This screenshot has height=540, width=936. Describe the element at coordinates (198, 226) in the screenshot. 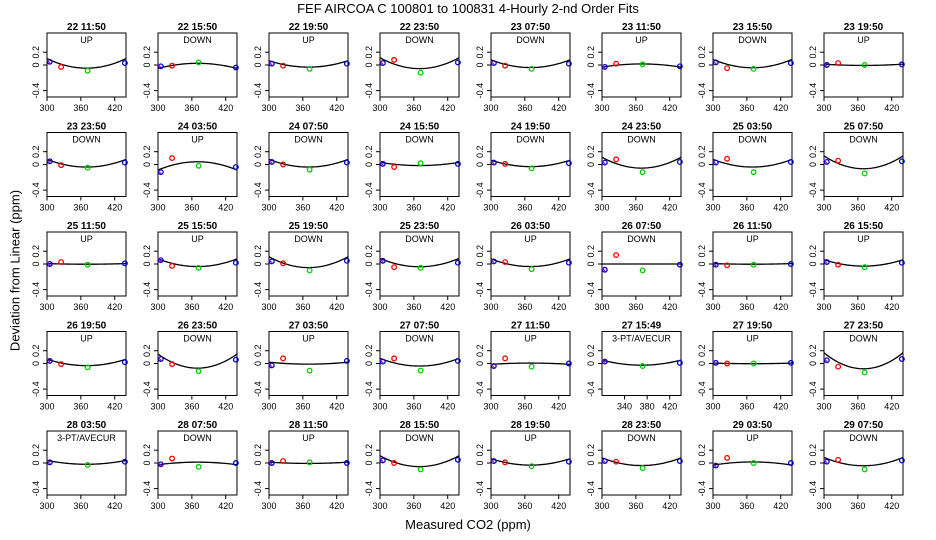

I see `panel-time-label: 25 15:50` at that location.